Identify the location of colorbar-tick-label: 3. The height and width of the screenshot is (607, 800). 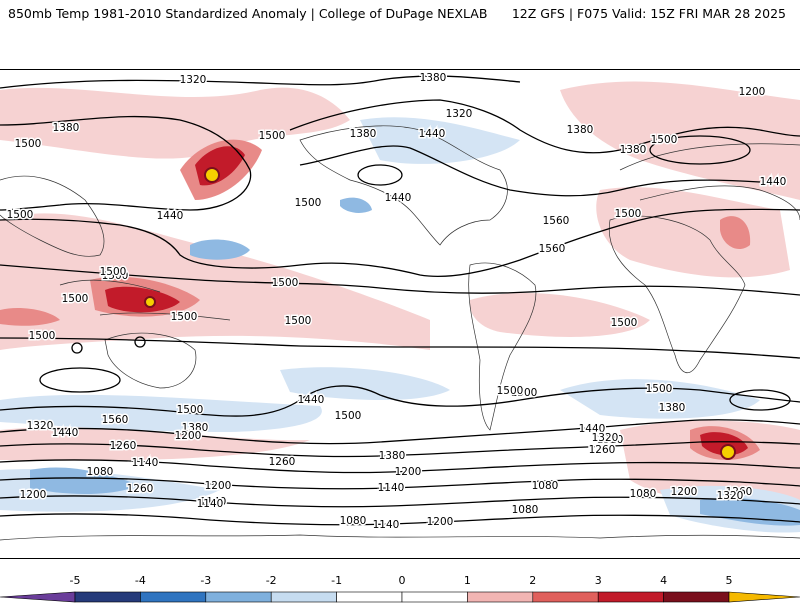
(598, 580).